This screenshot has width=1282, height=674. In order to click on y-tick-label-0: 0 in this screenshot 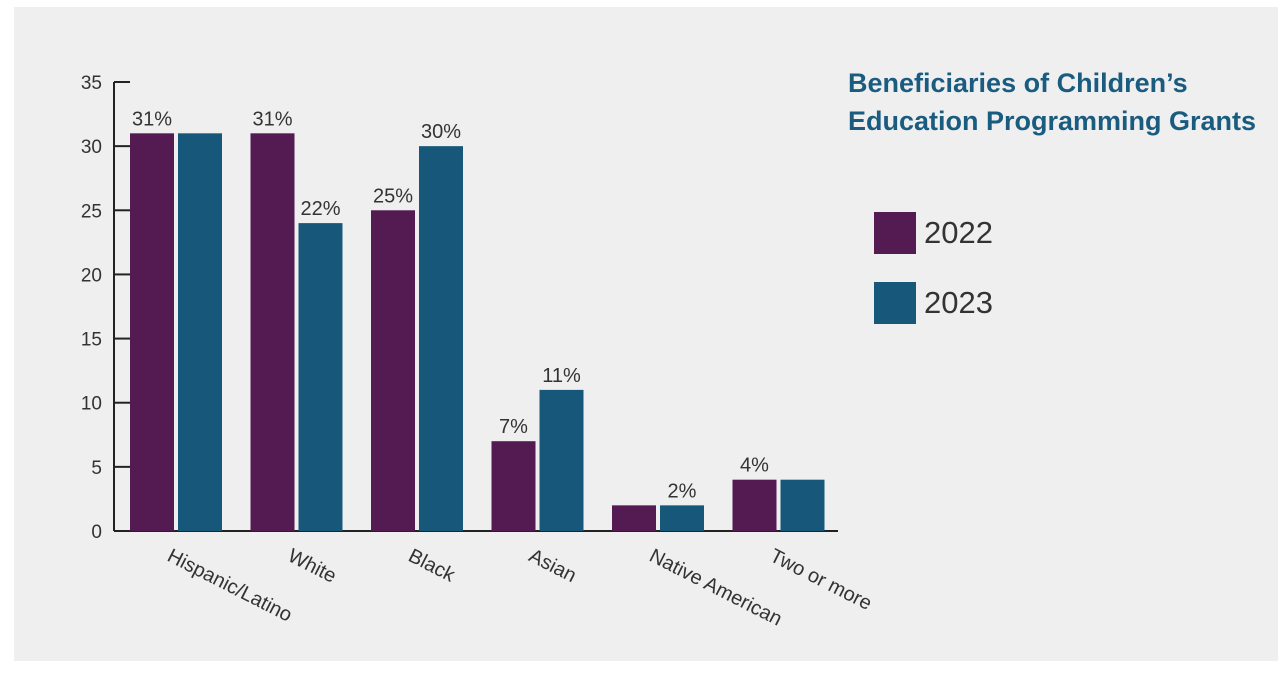, I will do `click(96, 532)`.